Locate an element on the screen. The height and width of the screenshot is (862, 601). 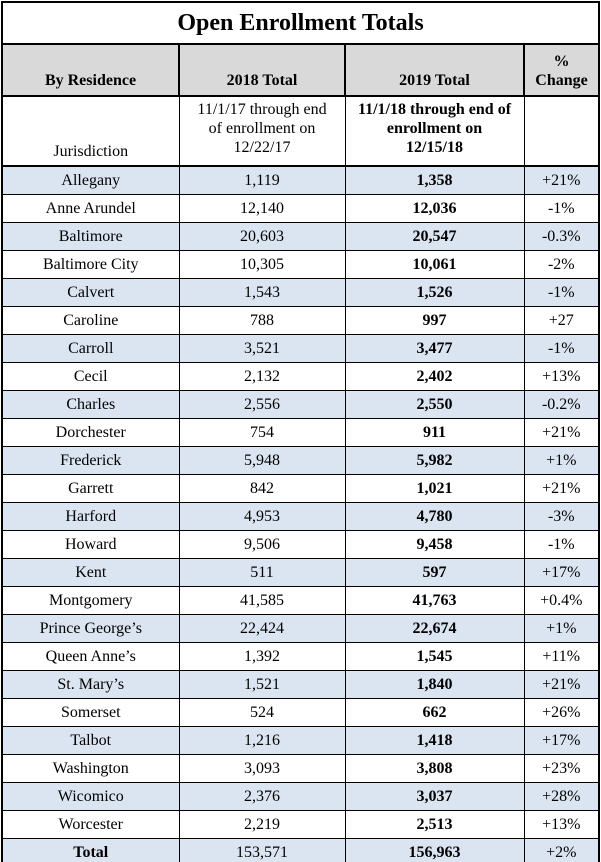
total-row: Total 153,571 156,963 +2% is located at coordinates (300, 850).